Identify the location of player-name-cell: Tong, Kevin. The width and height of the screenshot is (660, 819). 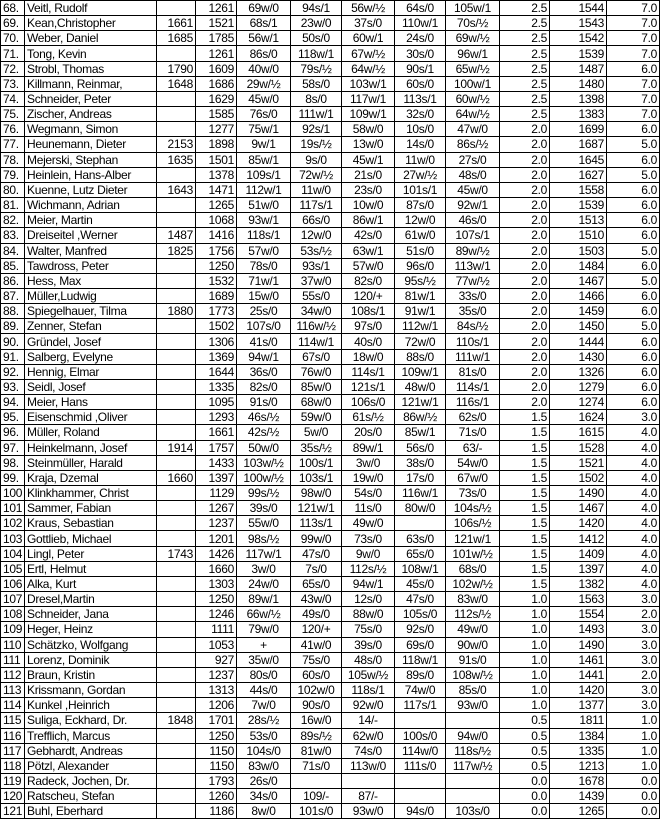
(90, 53).